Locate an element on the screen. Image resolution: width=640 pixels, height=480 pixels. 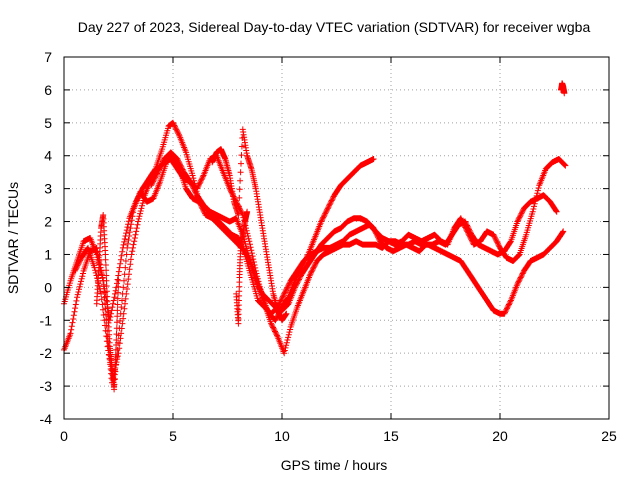
series-track-H is located at coordinates (563, 88).